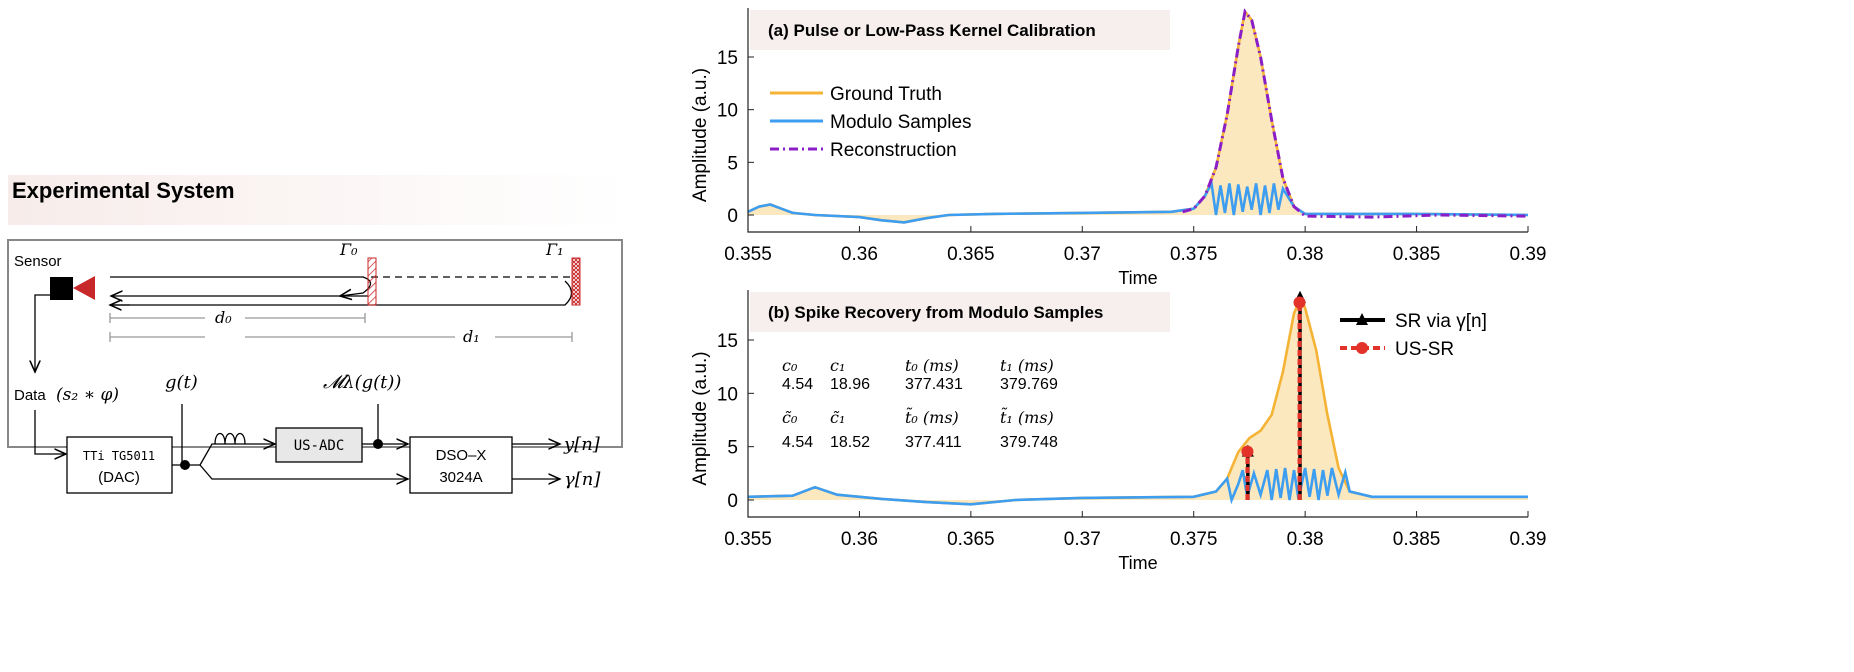  I want to click on data-expression: (s₂ ∗ φ), so click(87, 395).